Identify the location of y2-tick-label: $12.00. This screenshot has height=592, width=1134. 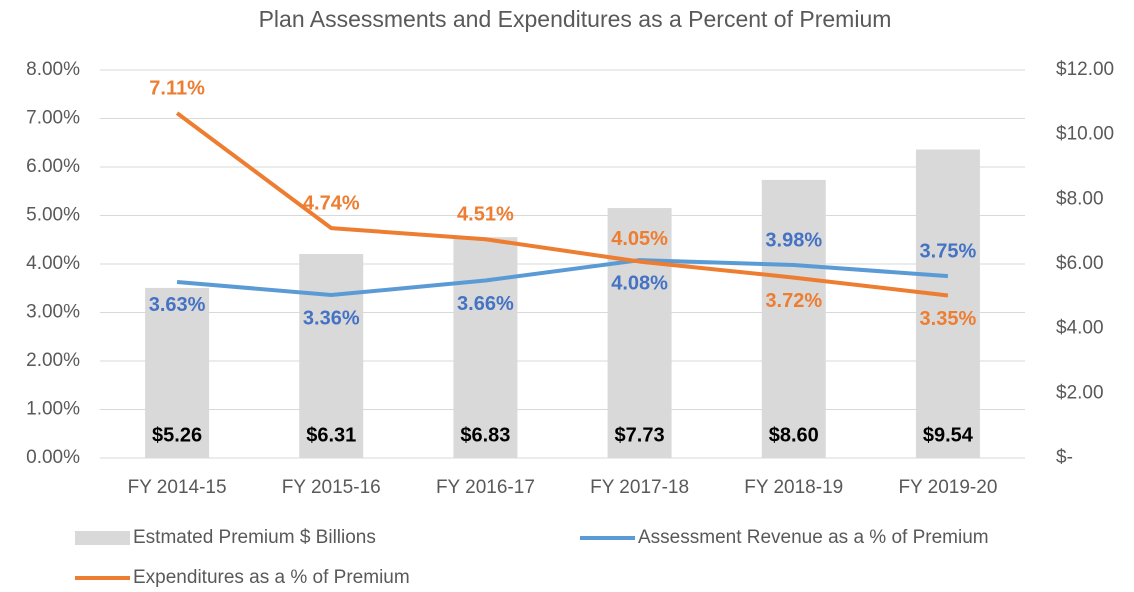
(1085, 69).